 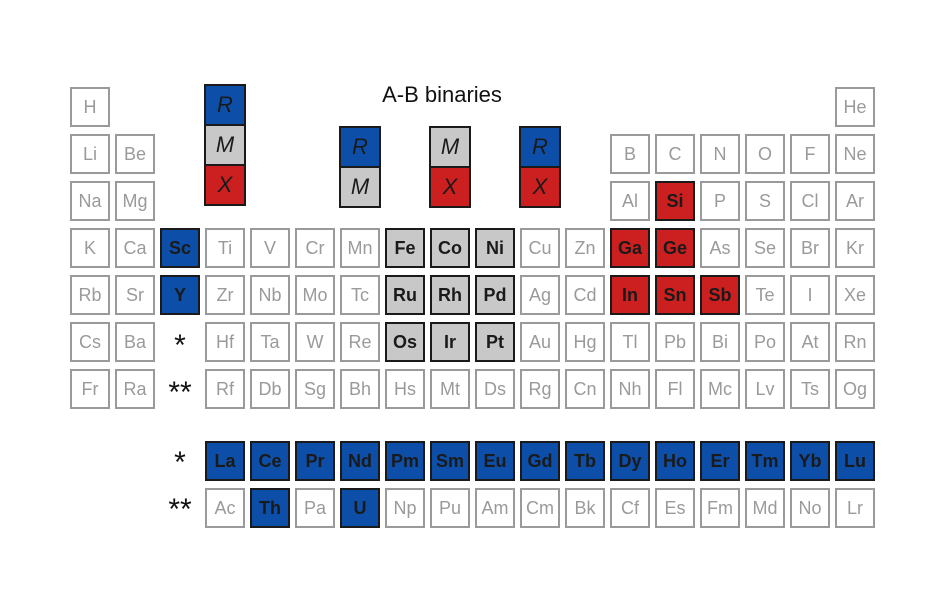 What do you see at coordinates (315, 389) in the screenshot?
I see `element-sg: Sg` at bounding box center [315, 389].